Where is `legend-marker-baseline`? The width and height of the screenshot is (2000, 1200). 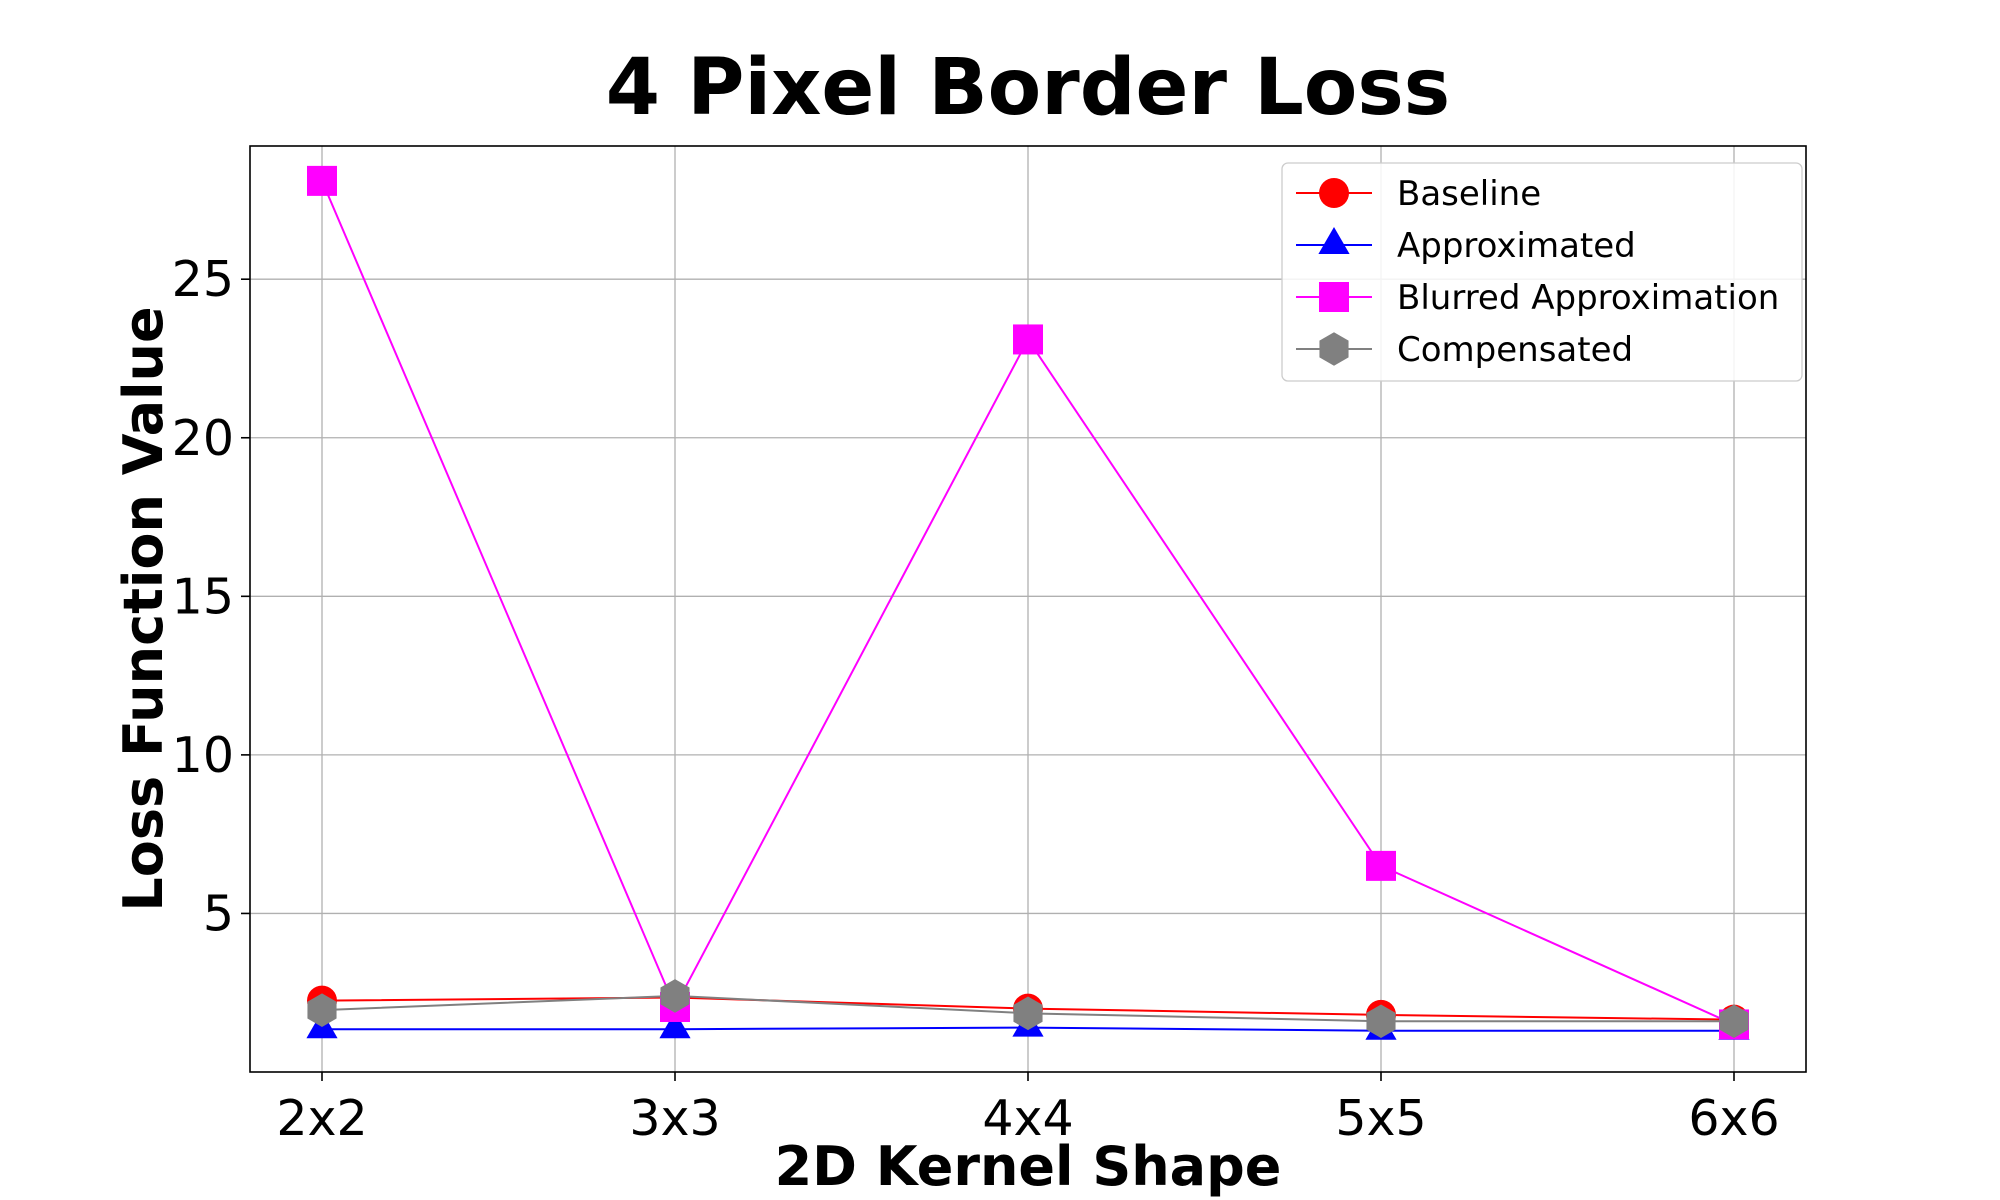 legend-marker-baseline is located at coordinates (1334, 193).